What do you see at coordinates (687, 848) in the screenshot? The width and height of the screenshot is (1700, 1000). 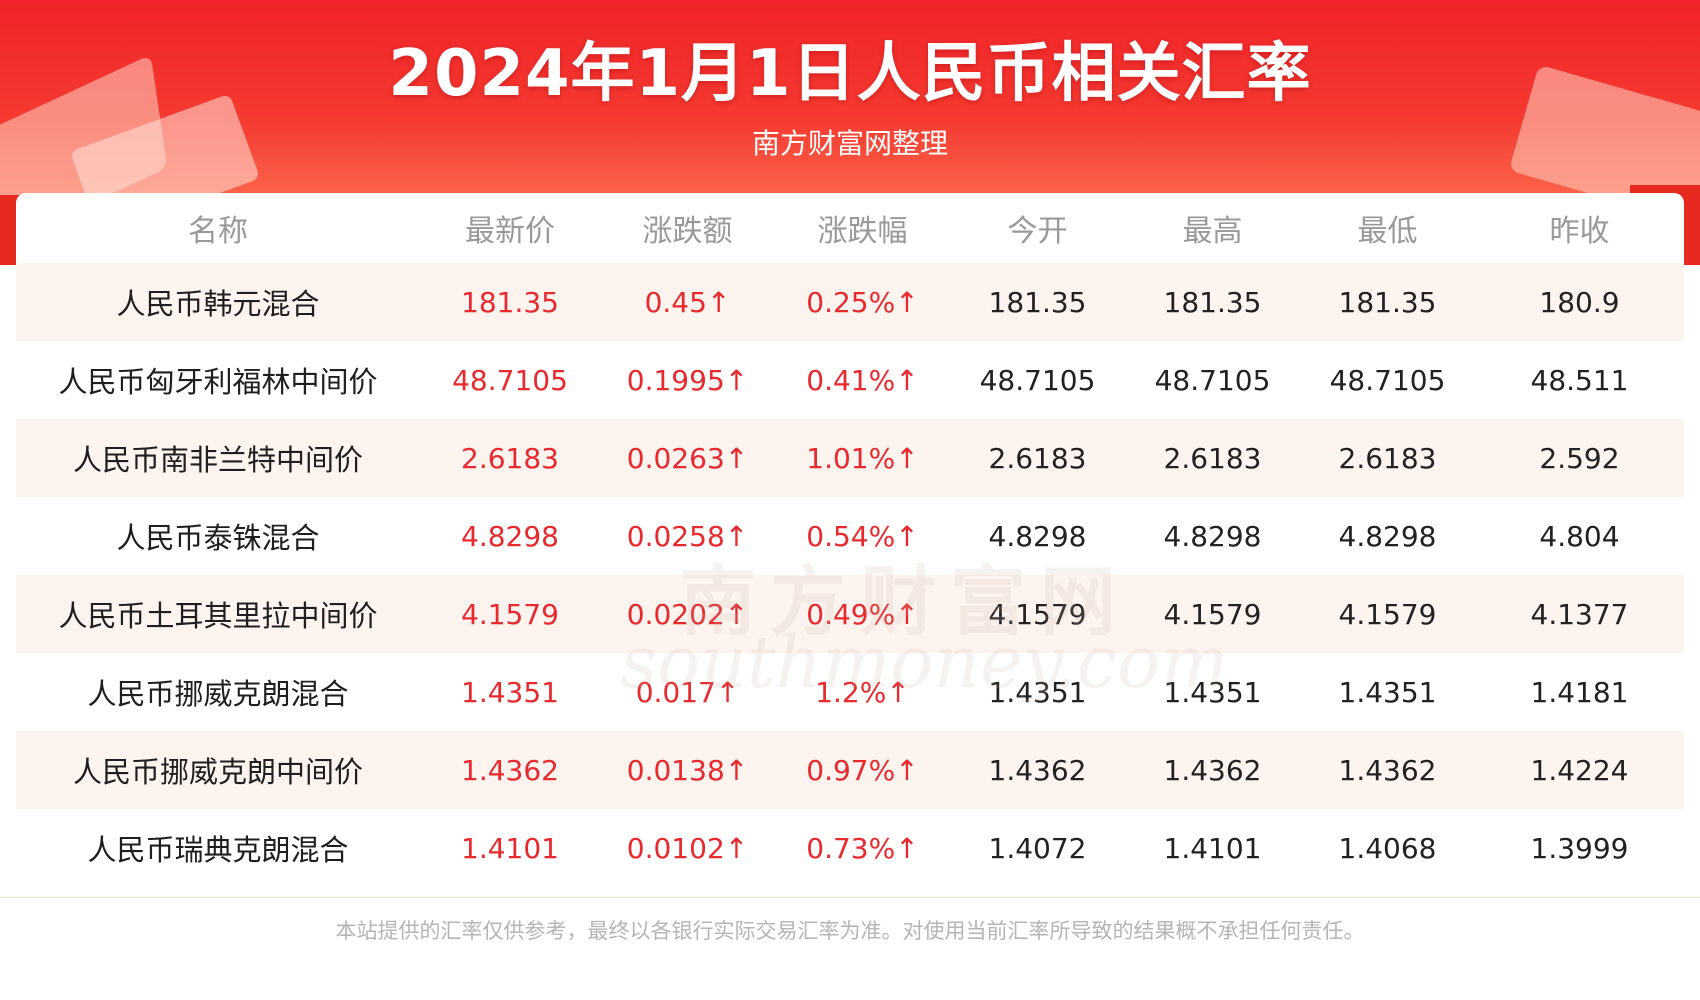 I see `change-amount: 0.0102↑` at bounding box center [687, 848].